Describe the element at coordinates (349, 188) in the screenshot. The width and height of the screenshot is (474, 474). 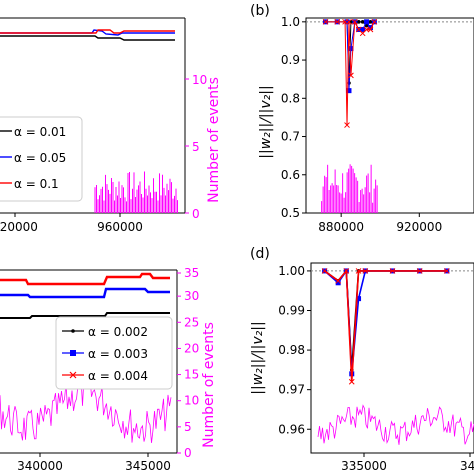
I see `panel-b-event-histogram` at that location.